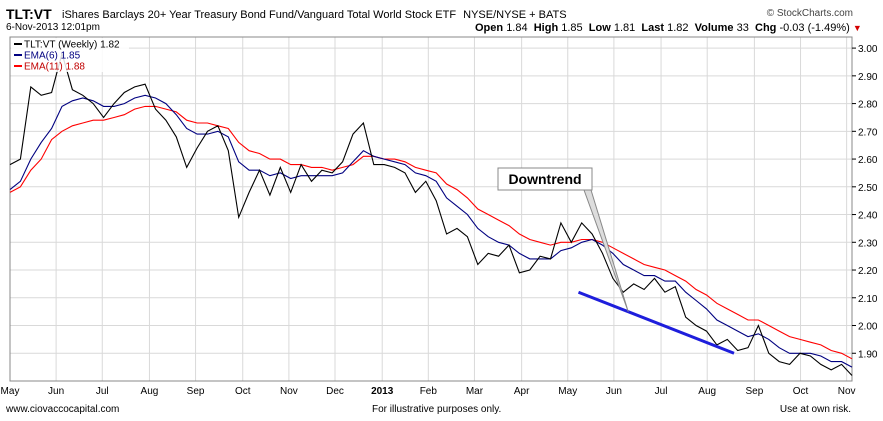 This screenshot has width=883, height=421. Describe the element at coordinates (868, 49) in the screenshot. I see `y-tick-label: 3.00` at that location.